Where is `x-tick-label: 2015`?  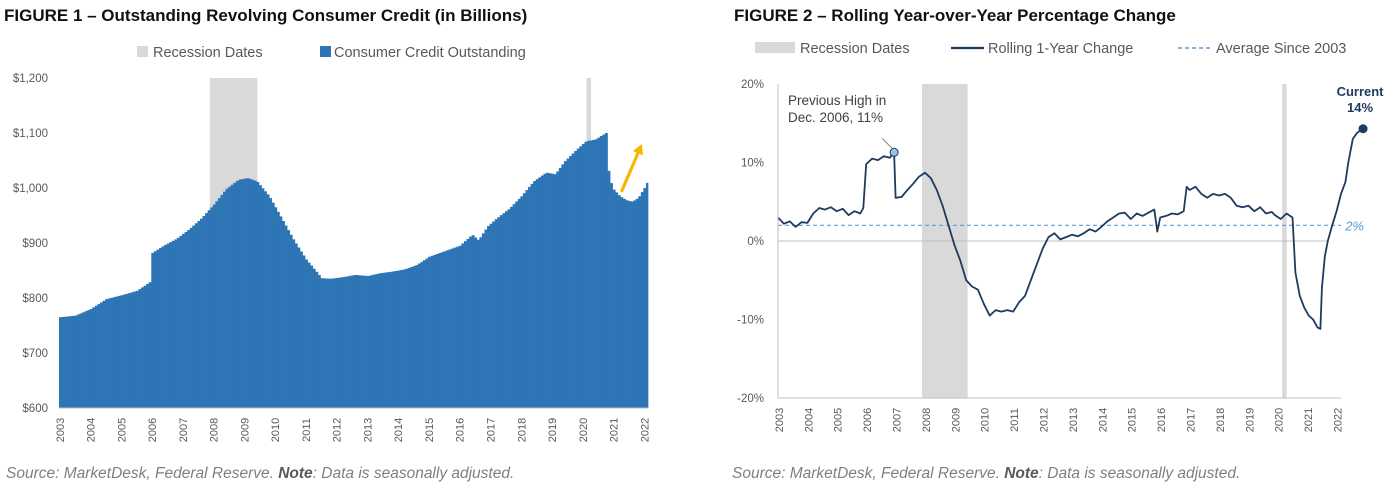
x-tick-label: 2015 is located at coordinates (430, 430).